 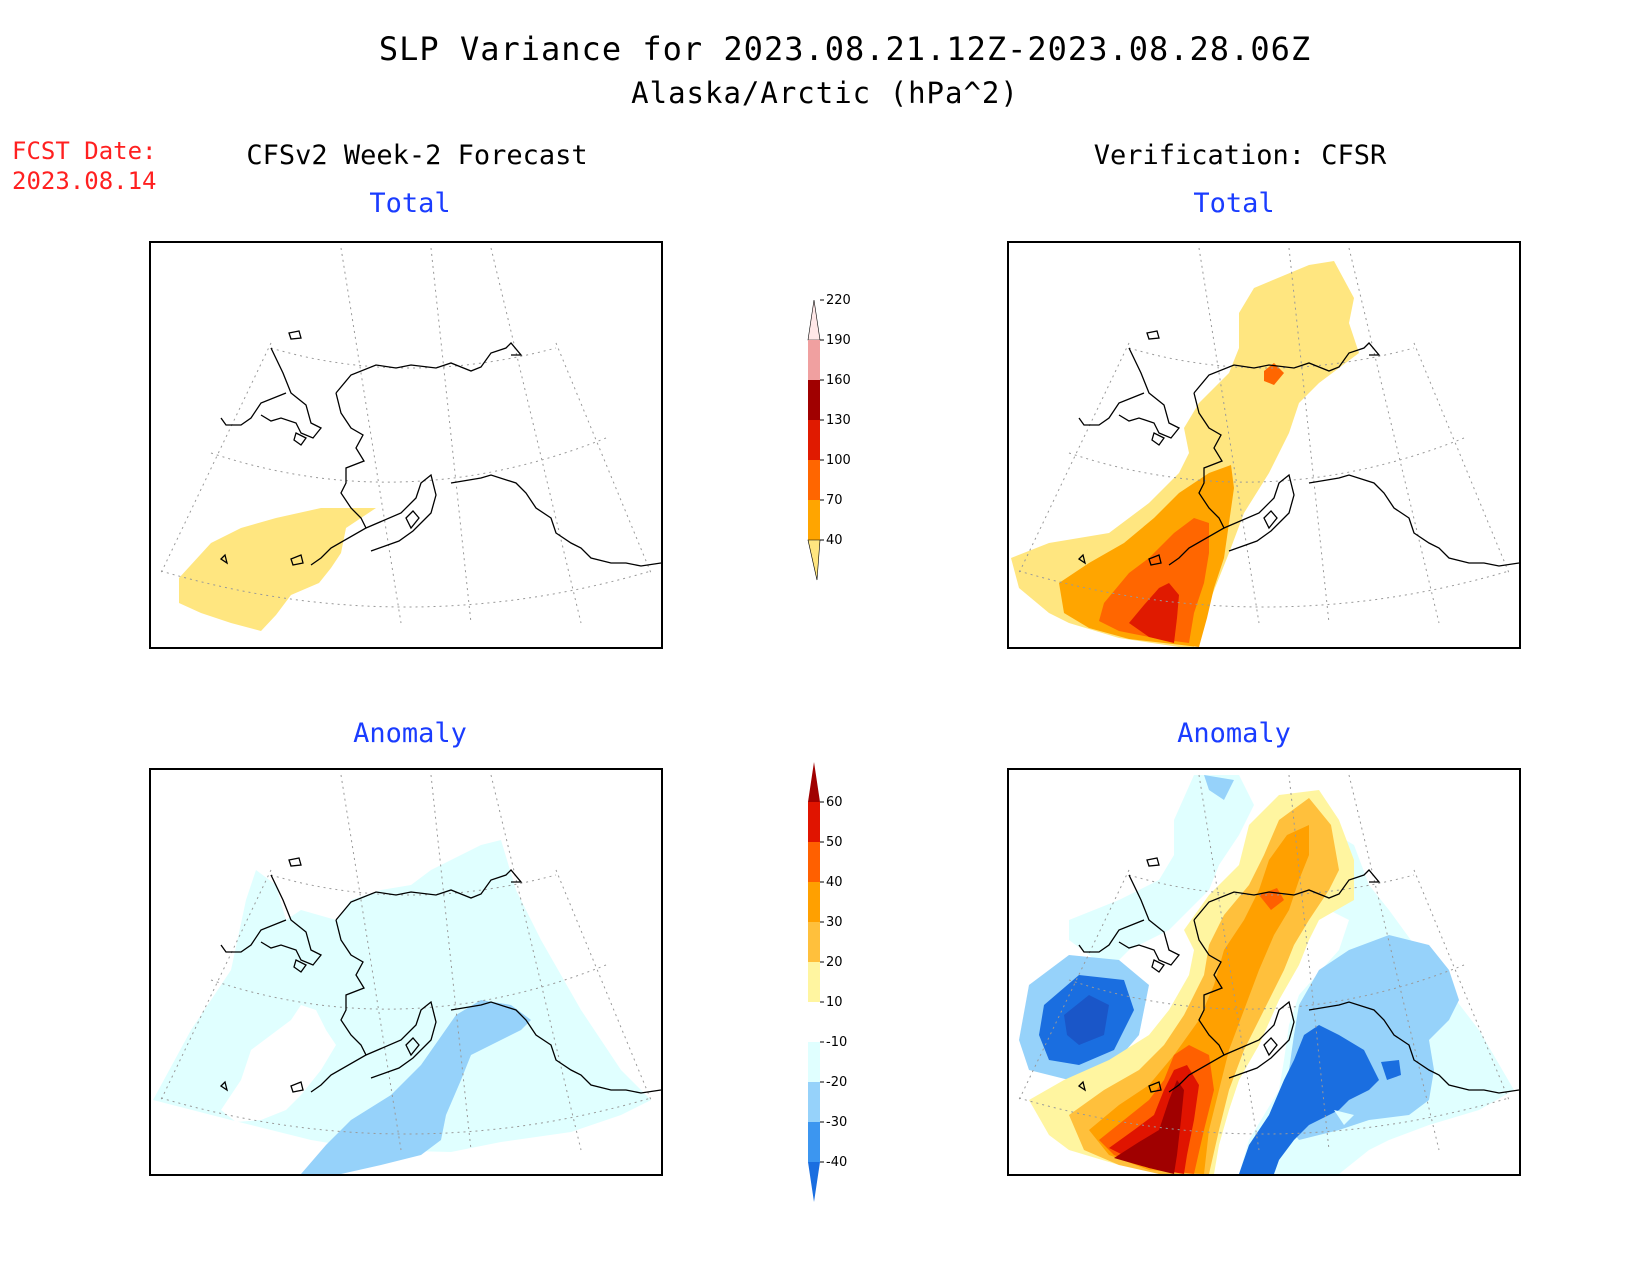 I want to click on verification-anomaly-label: Anomaly, so click(x=1234, y=733).